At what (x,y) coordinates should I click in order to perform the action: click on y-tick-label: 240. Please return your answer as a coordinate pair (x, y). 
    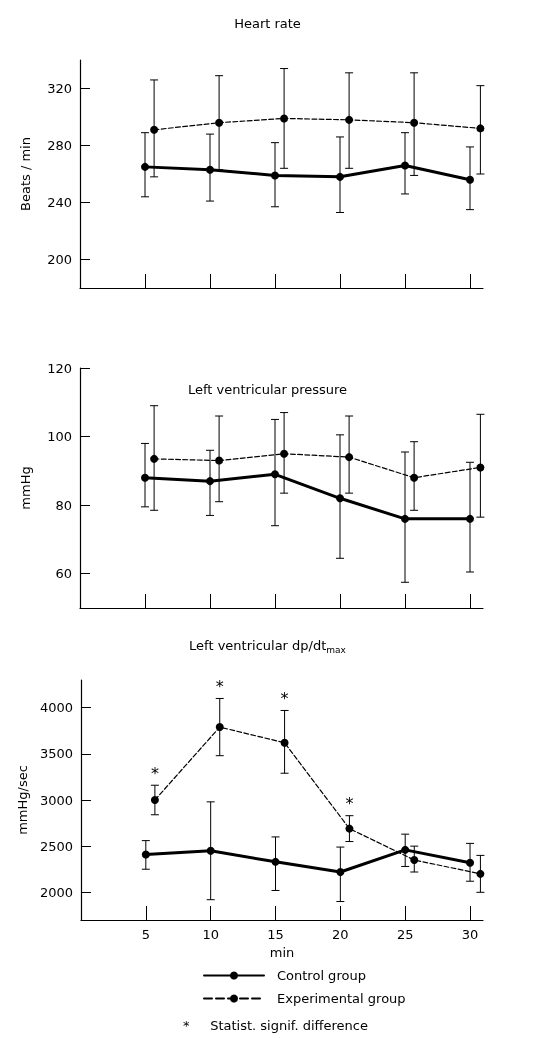
    Looking at the image, I should click on (59, 202).